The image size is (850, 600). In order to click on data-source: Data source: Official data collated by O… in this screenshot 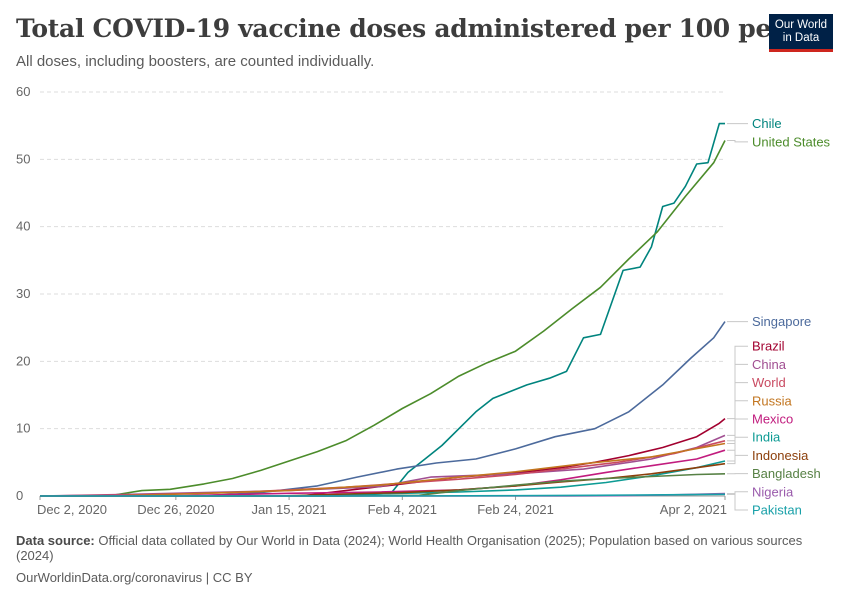, I will do `click(416, 548)`.